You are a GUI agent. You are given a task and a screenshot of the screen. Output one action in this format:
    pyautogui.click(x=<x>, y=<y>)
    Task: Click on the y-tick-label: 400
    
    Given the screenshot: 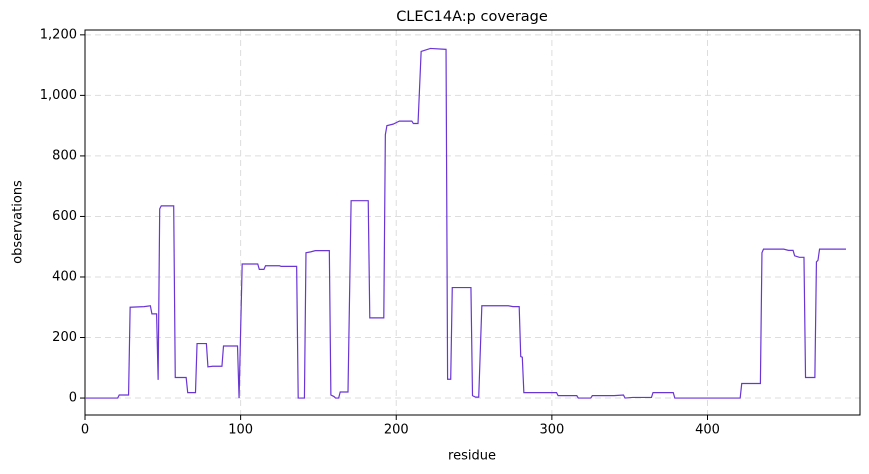 What is the action you would take?
    pyautogui.click(x=64, y=276)
    